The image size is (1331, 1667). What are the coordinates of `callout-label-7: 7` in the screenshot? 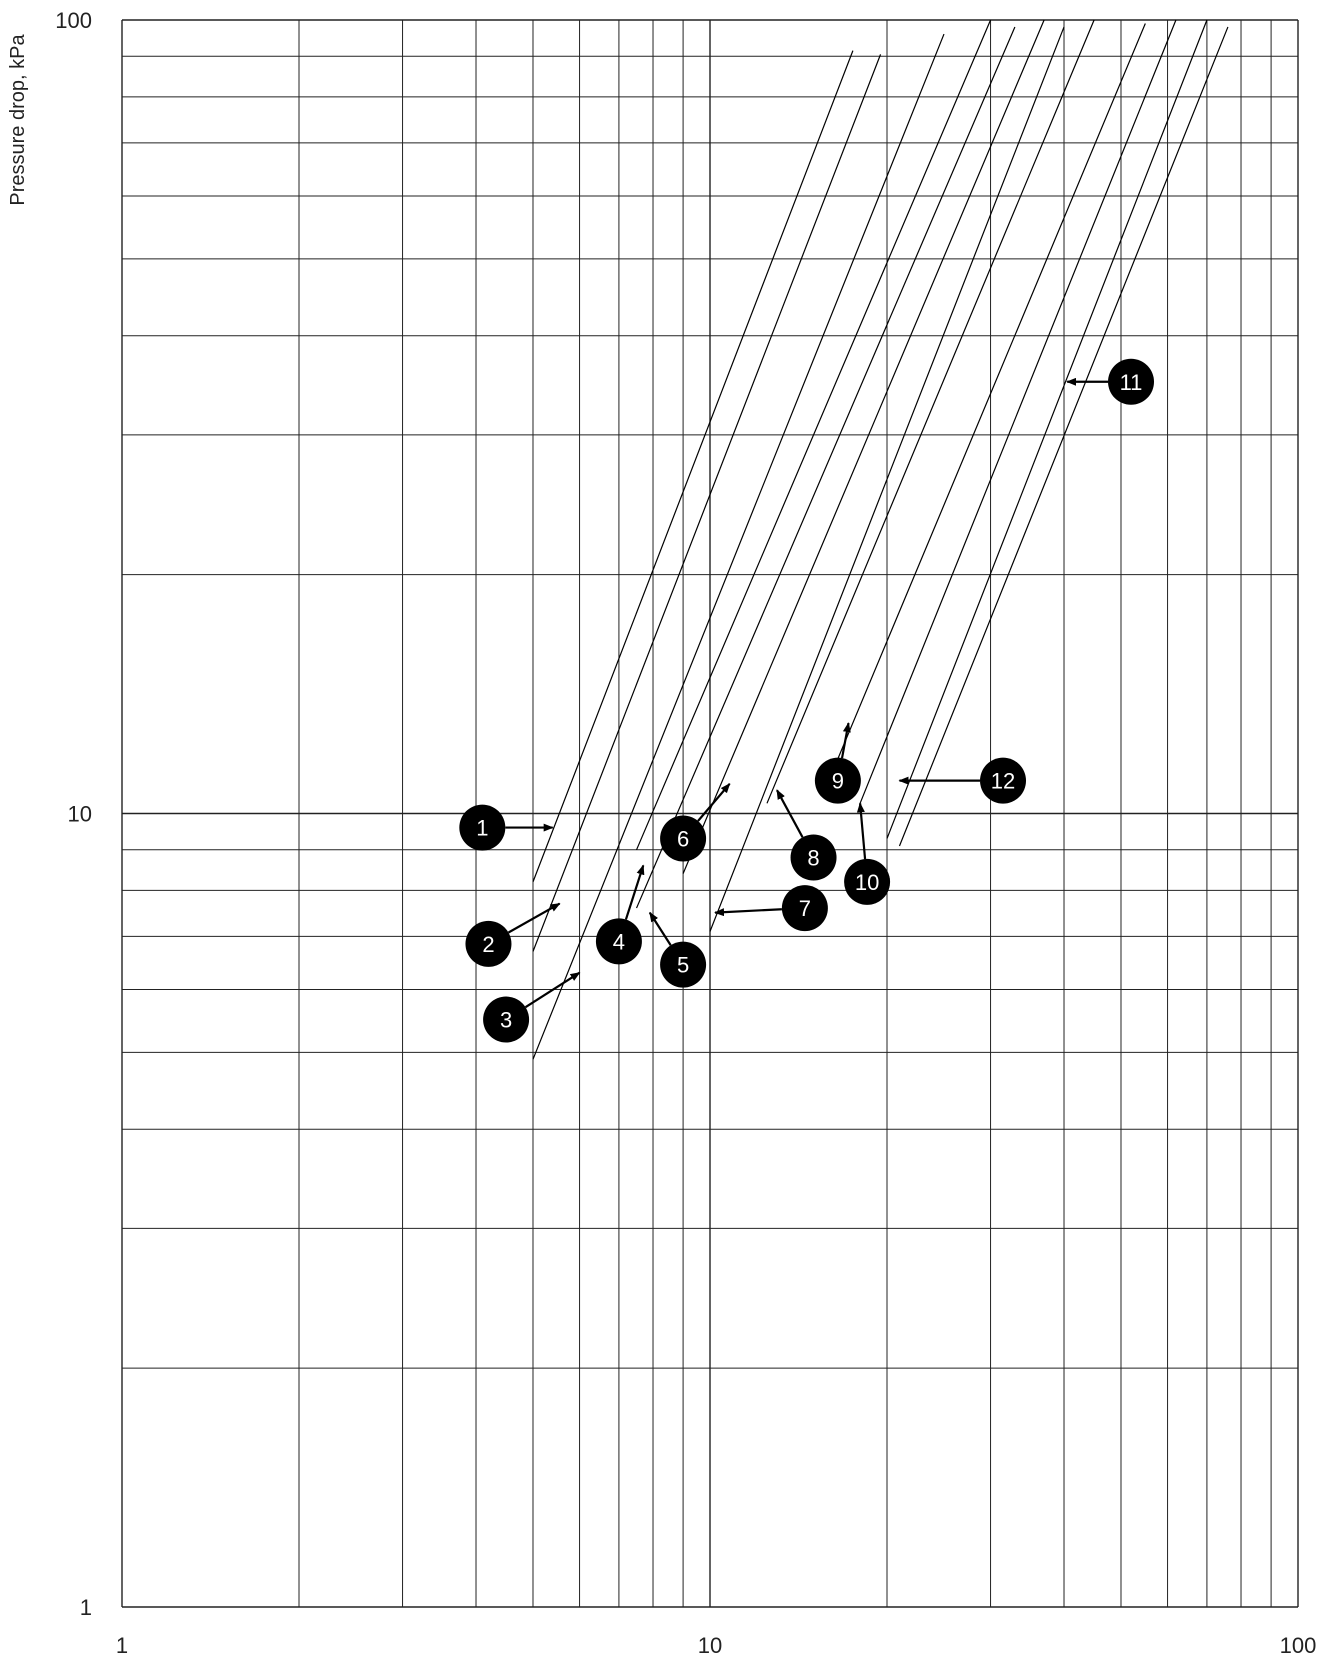 It's located at (805, 908).